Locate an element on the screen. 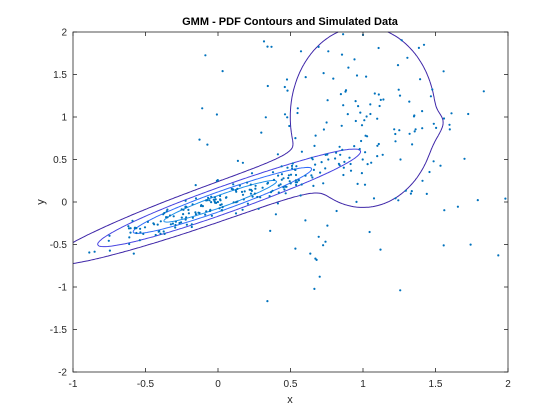 This screenshot has height=420, width=560. x-tick-label: 2 is located at coordinates (508, 384).